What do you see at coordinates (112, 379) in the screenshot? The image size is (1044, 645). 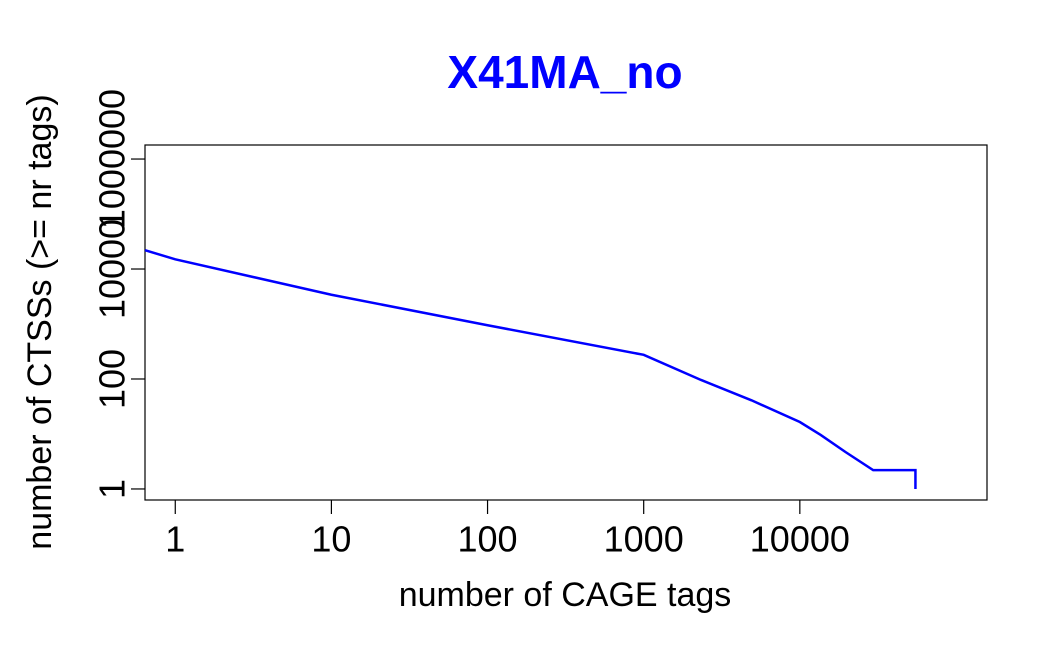 I see `y-tick-label: 100` at bounding box center [112, 379].